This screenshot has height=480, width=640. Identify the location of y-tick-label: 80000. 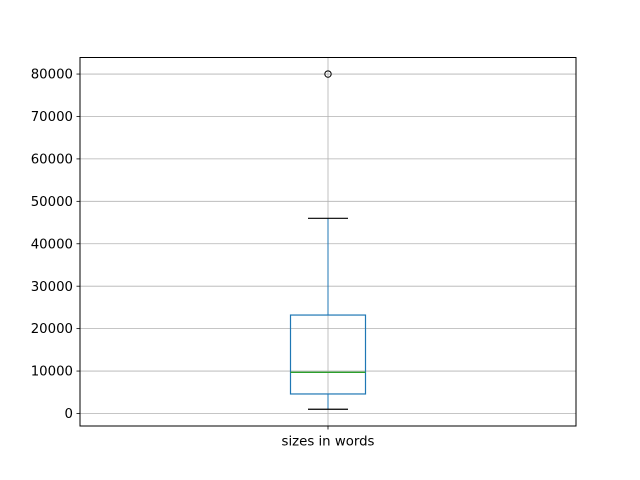
(52, 75).